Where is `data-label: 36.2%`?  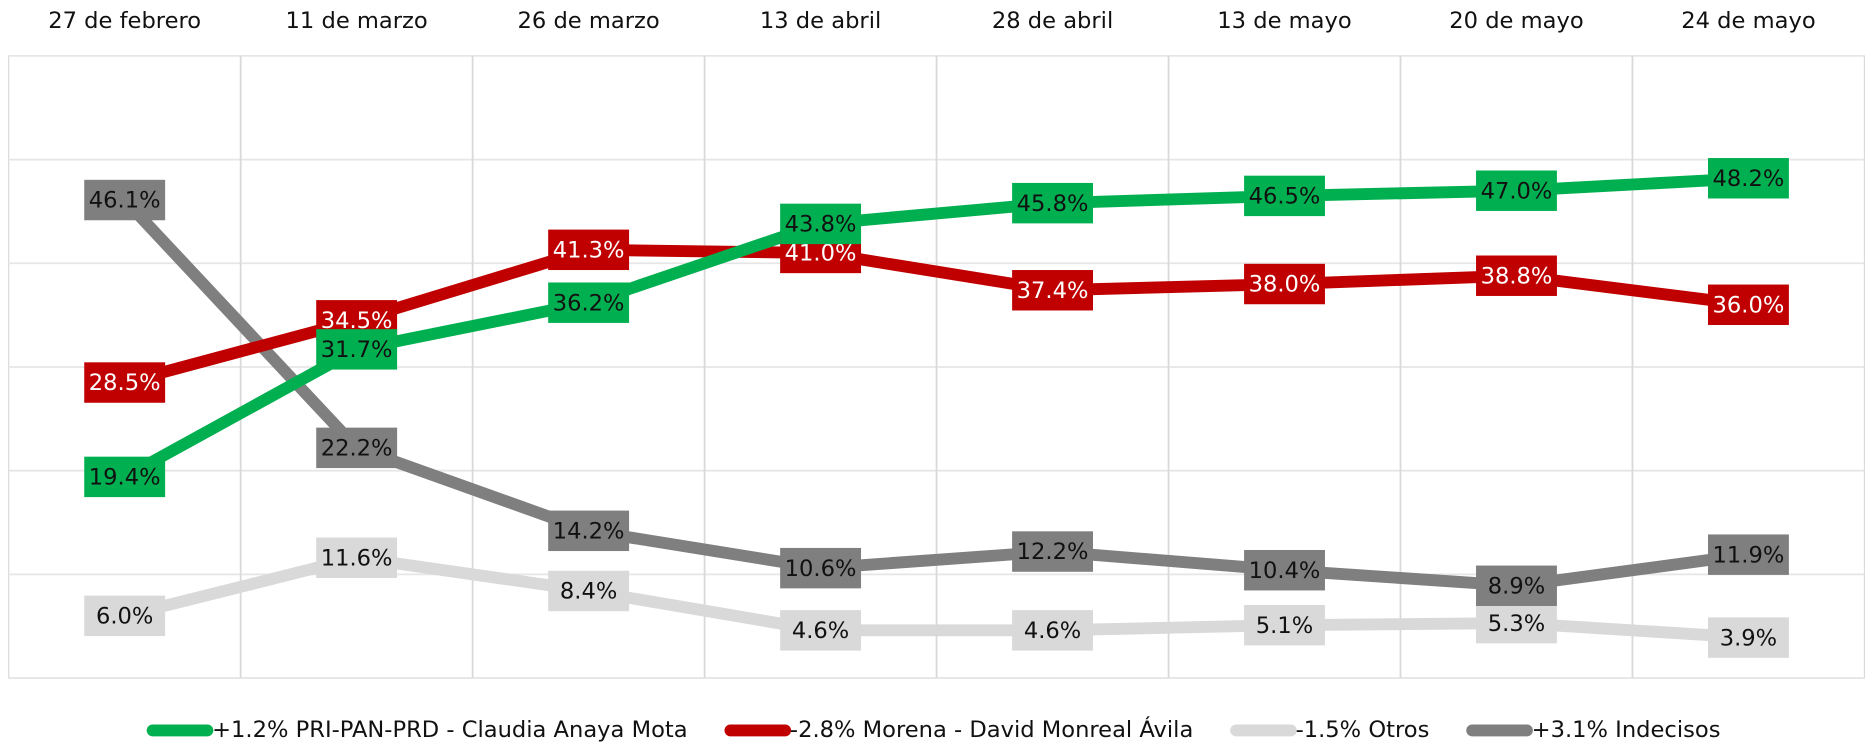
data-label: 36.2% is located at coordinates (589, 303).